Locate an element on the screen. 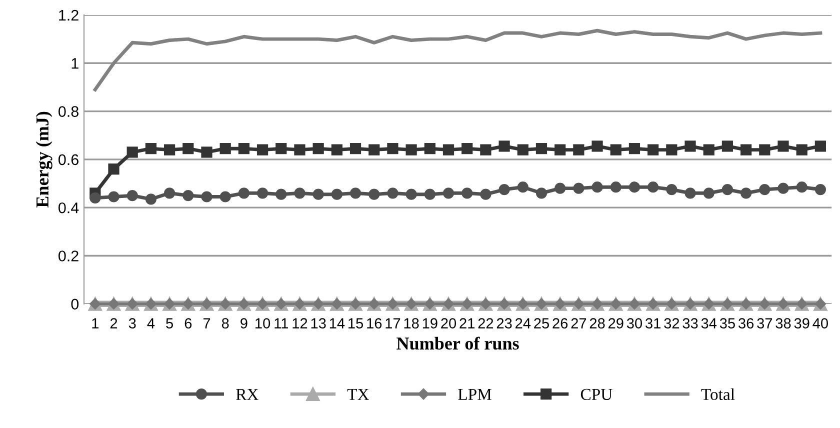  x-tick-label: 25 is located at coordinates (541, 323).